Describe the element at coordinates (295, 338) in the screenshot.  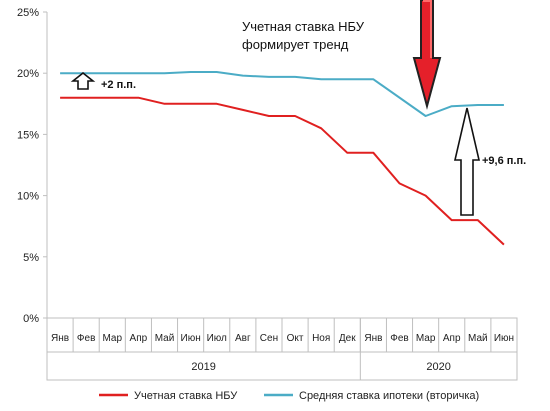
I see `x-category-label: Окт` at that location.